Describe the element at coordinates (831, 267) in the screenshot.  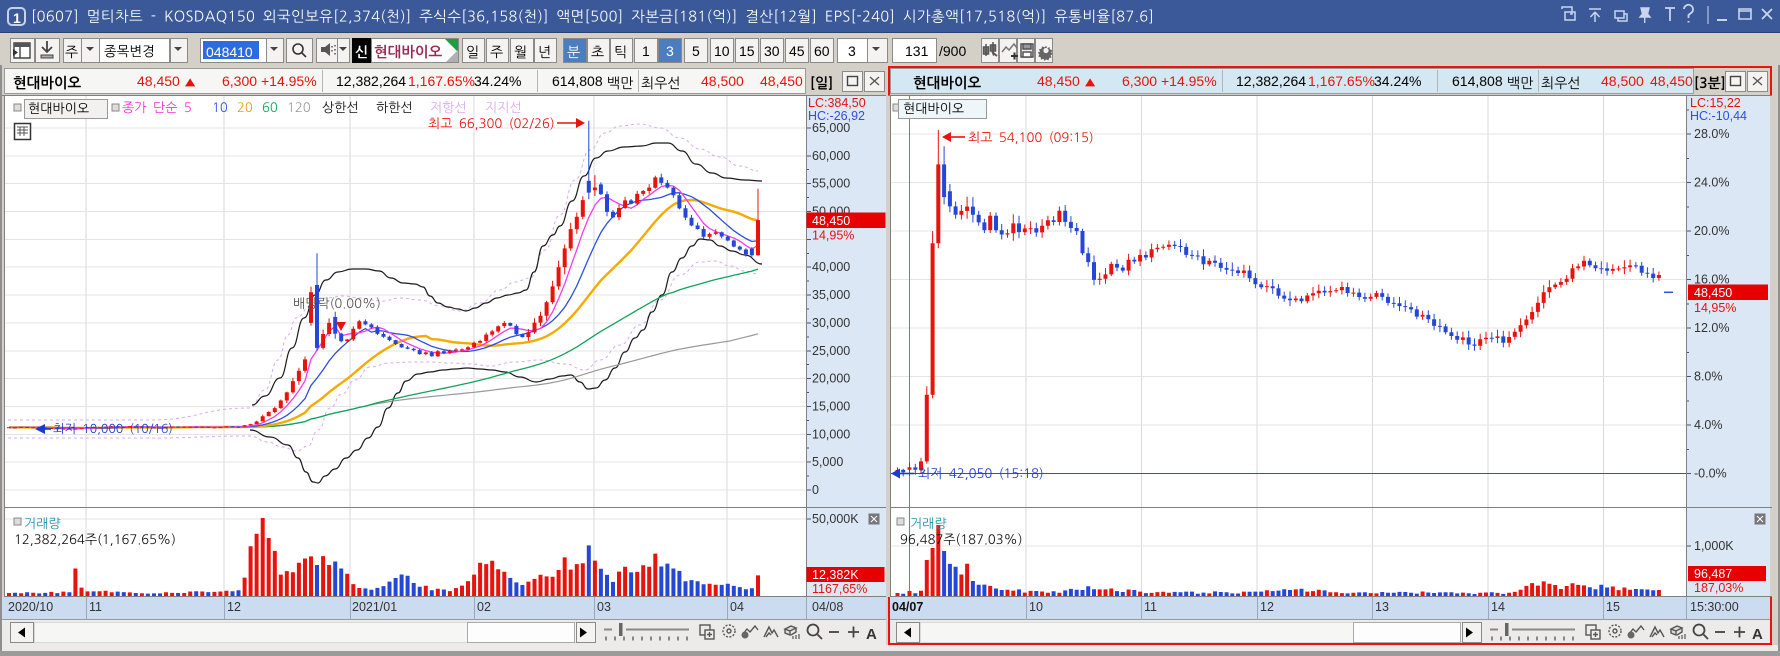
I see `svg-text: 40,000` at that location.